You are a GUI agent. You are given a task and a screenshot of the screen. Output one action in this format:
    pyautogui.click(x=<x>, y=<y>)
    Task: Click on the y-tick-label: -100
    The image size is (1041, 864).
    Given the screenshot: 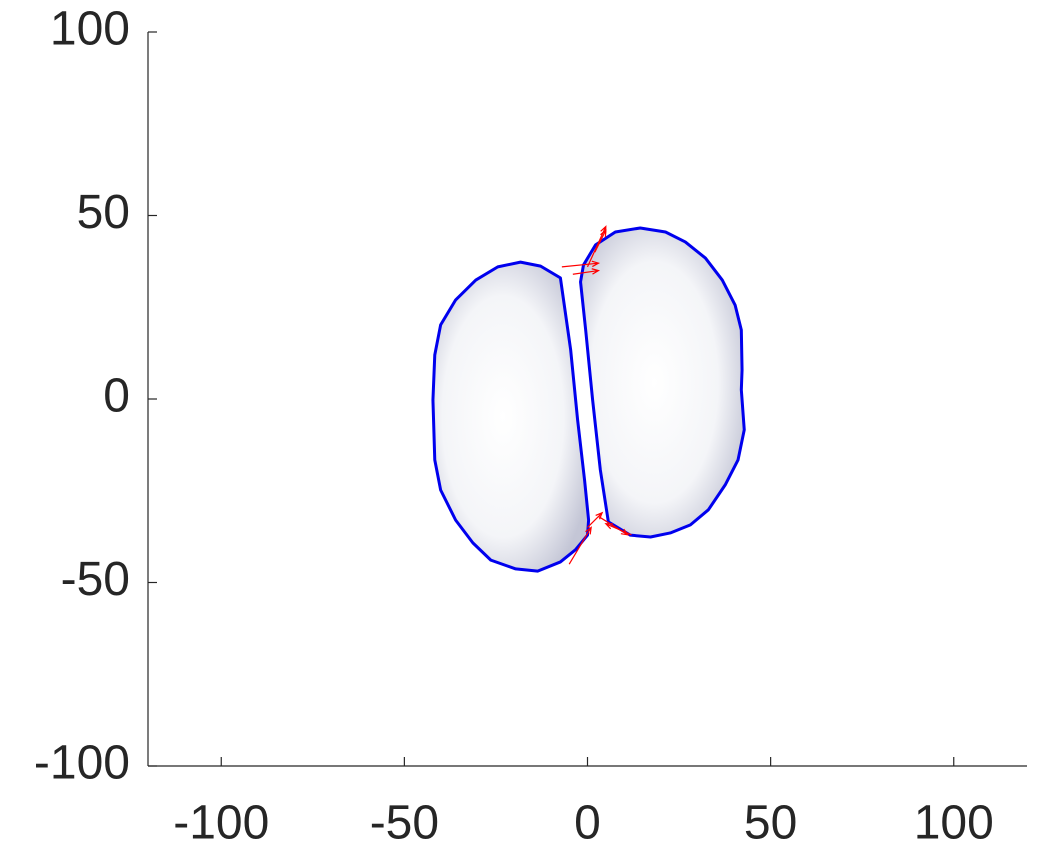 What is the action you would take?
    pyautogui.click(x=82, y=763)
    